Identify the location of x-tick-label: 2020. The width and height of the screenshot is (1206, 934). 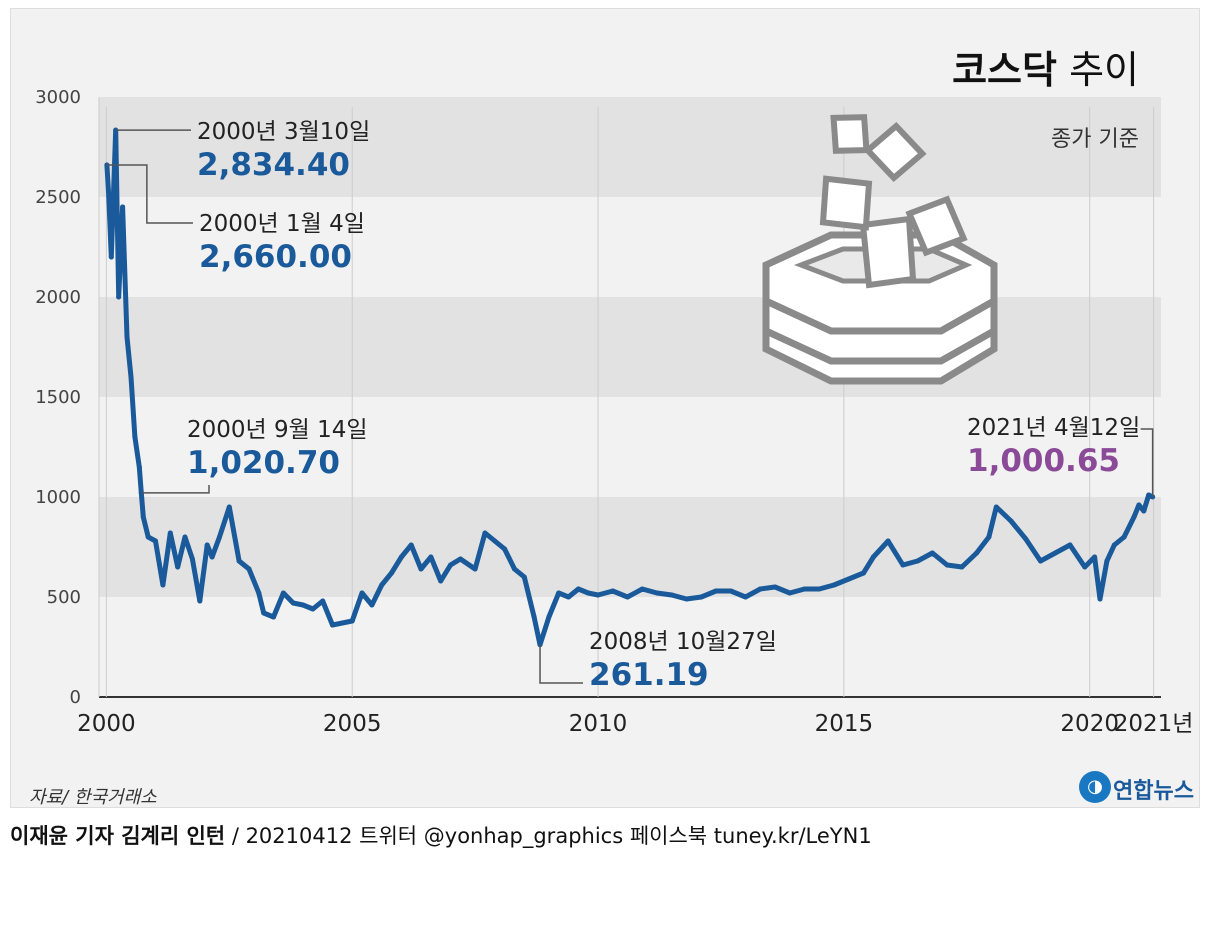
(1089, 724).